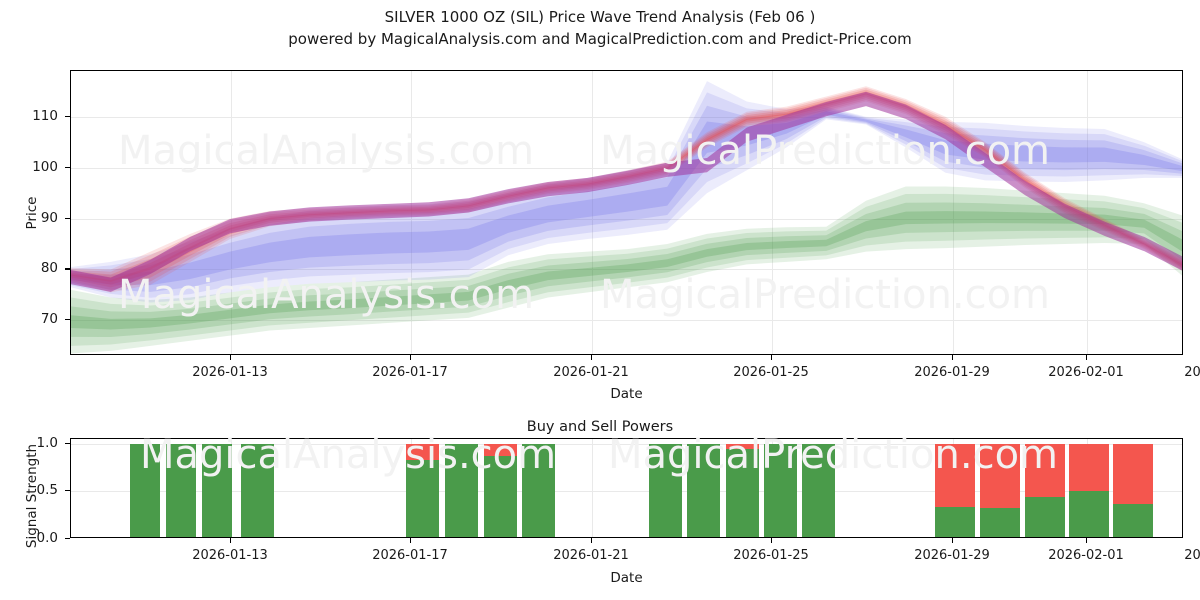 The width and height of the screenshot is (1200, 600). Describe the element at coordinates (1086, 372) in the screenshot. I see `price-x-tick-label: 2026-02-01` at that location.